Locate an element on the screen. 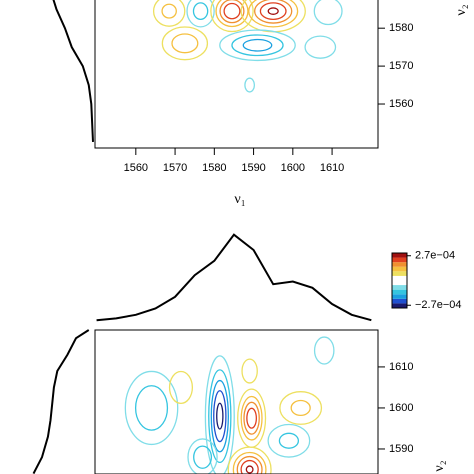  y-tick-label: 1610 is located at coordinates (401, 367).